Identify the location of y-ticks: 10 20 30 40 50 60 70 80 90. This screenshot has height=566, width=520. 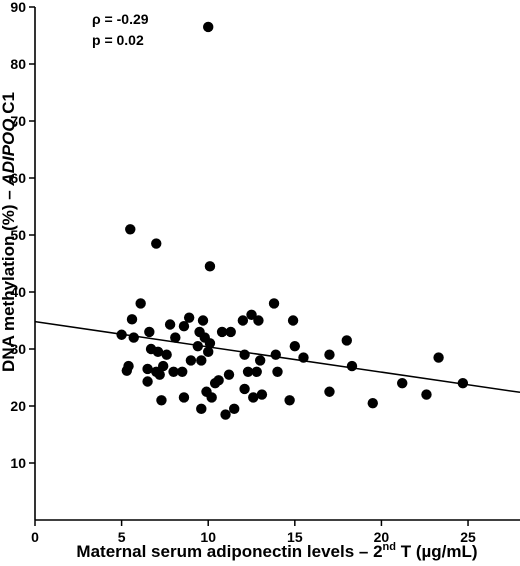
(22, 235).